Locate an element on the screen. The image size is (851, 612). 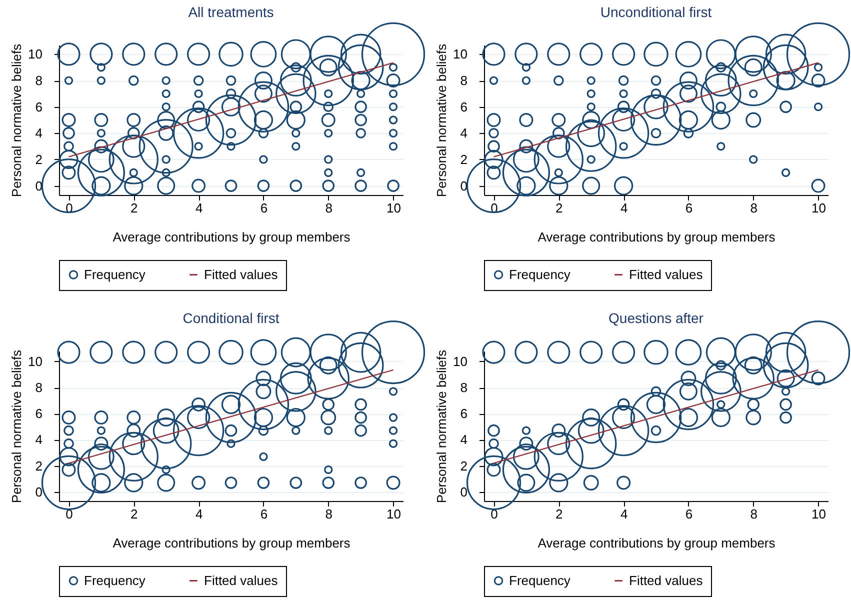
chart-title: All treatments is located at coordinates (231, 12).